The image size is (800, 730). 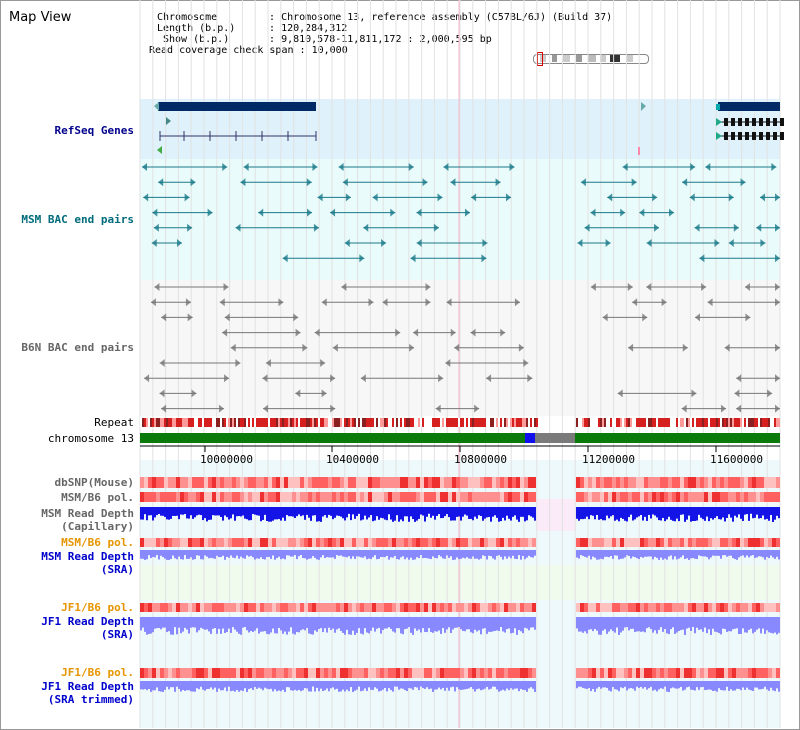 What do you see at coordinates (87, 520) in the screenshot?
I see `track-label-msm-depth-capillary: MSM Read Depth (Capillary)` at bounding box center [87, 520].